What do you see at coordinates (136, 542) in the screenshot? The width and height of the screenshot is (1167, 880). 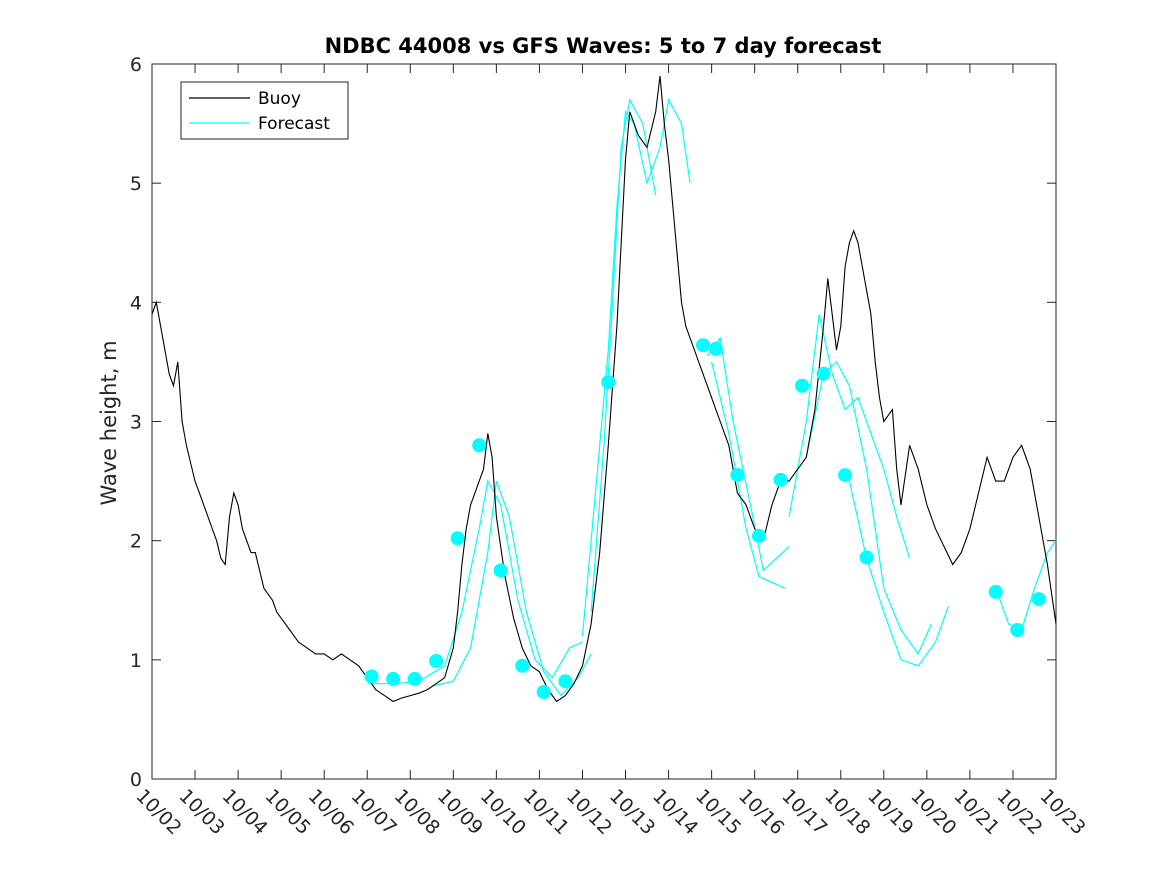 I see `y-tick-label: 2` at bounding box center [136, 542].